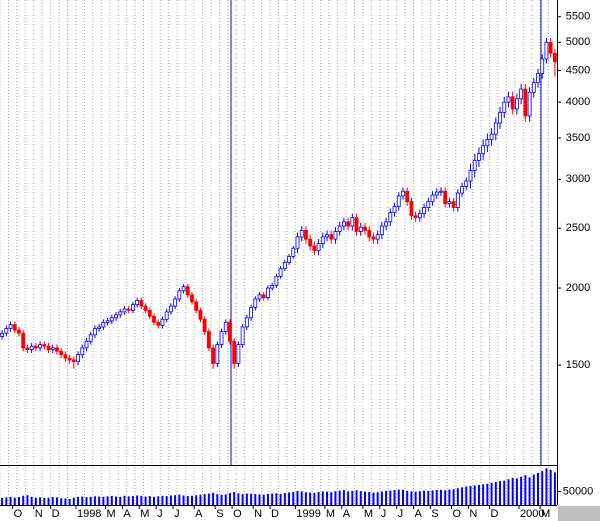  I want to click on corner-box, so click(579, 513).